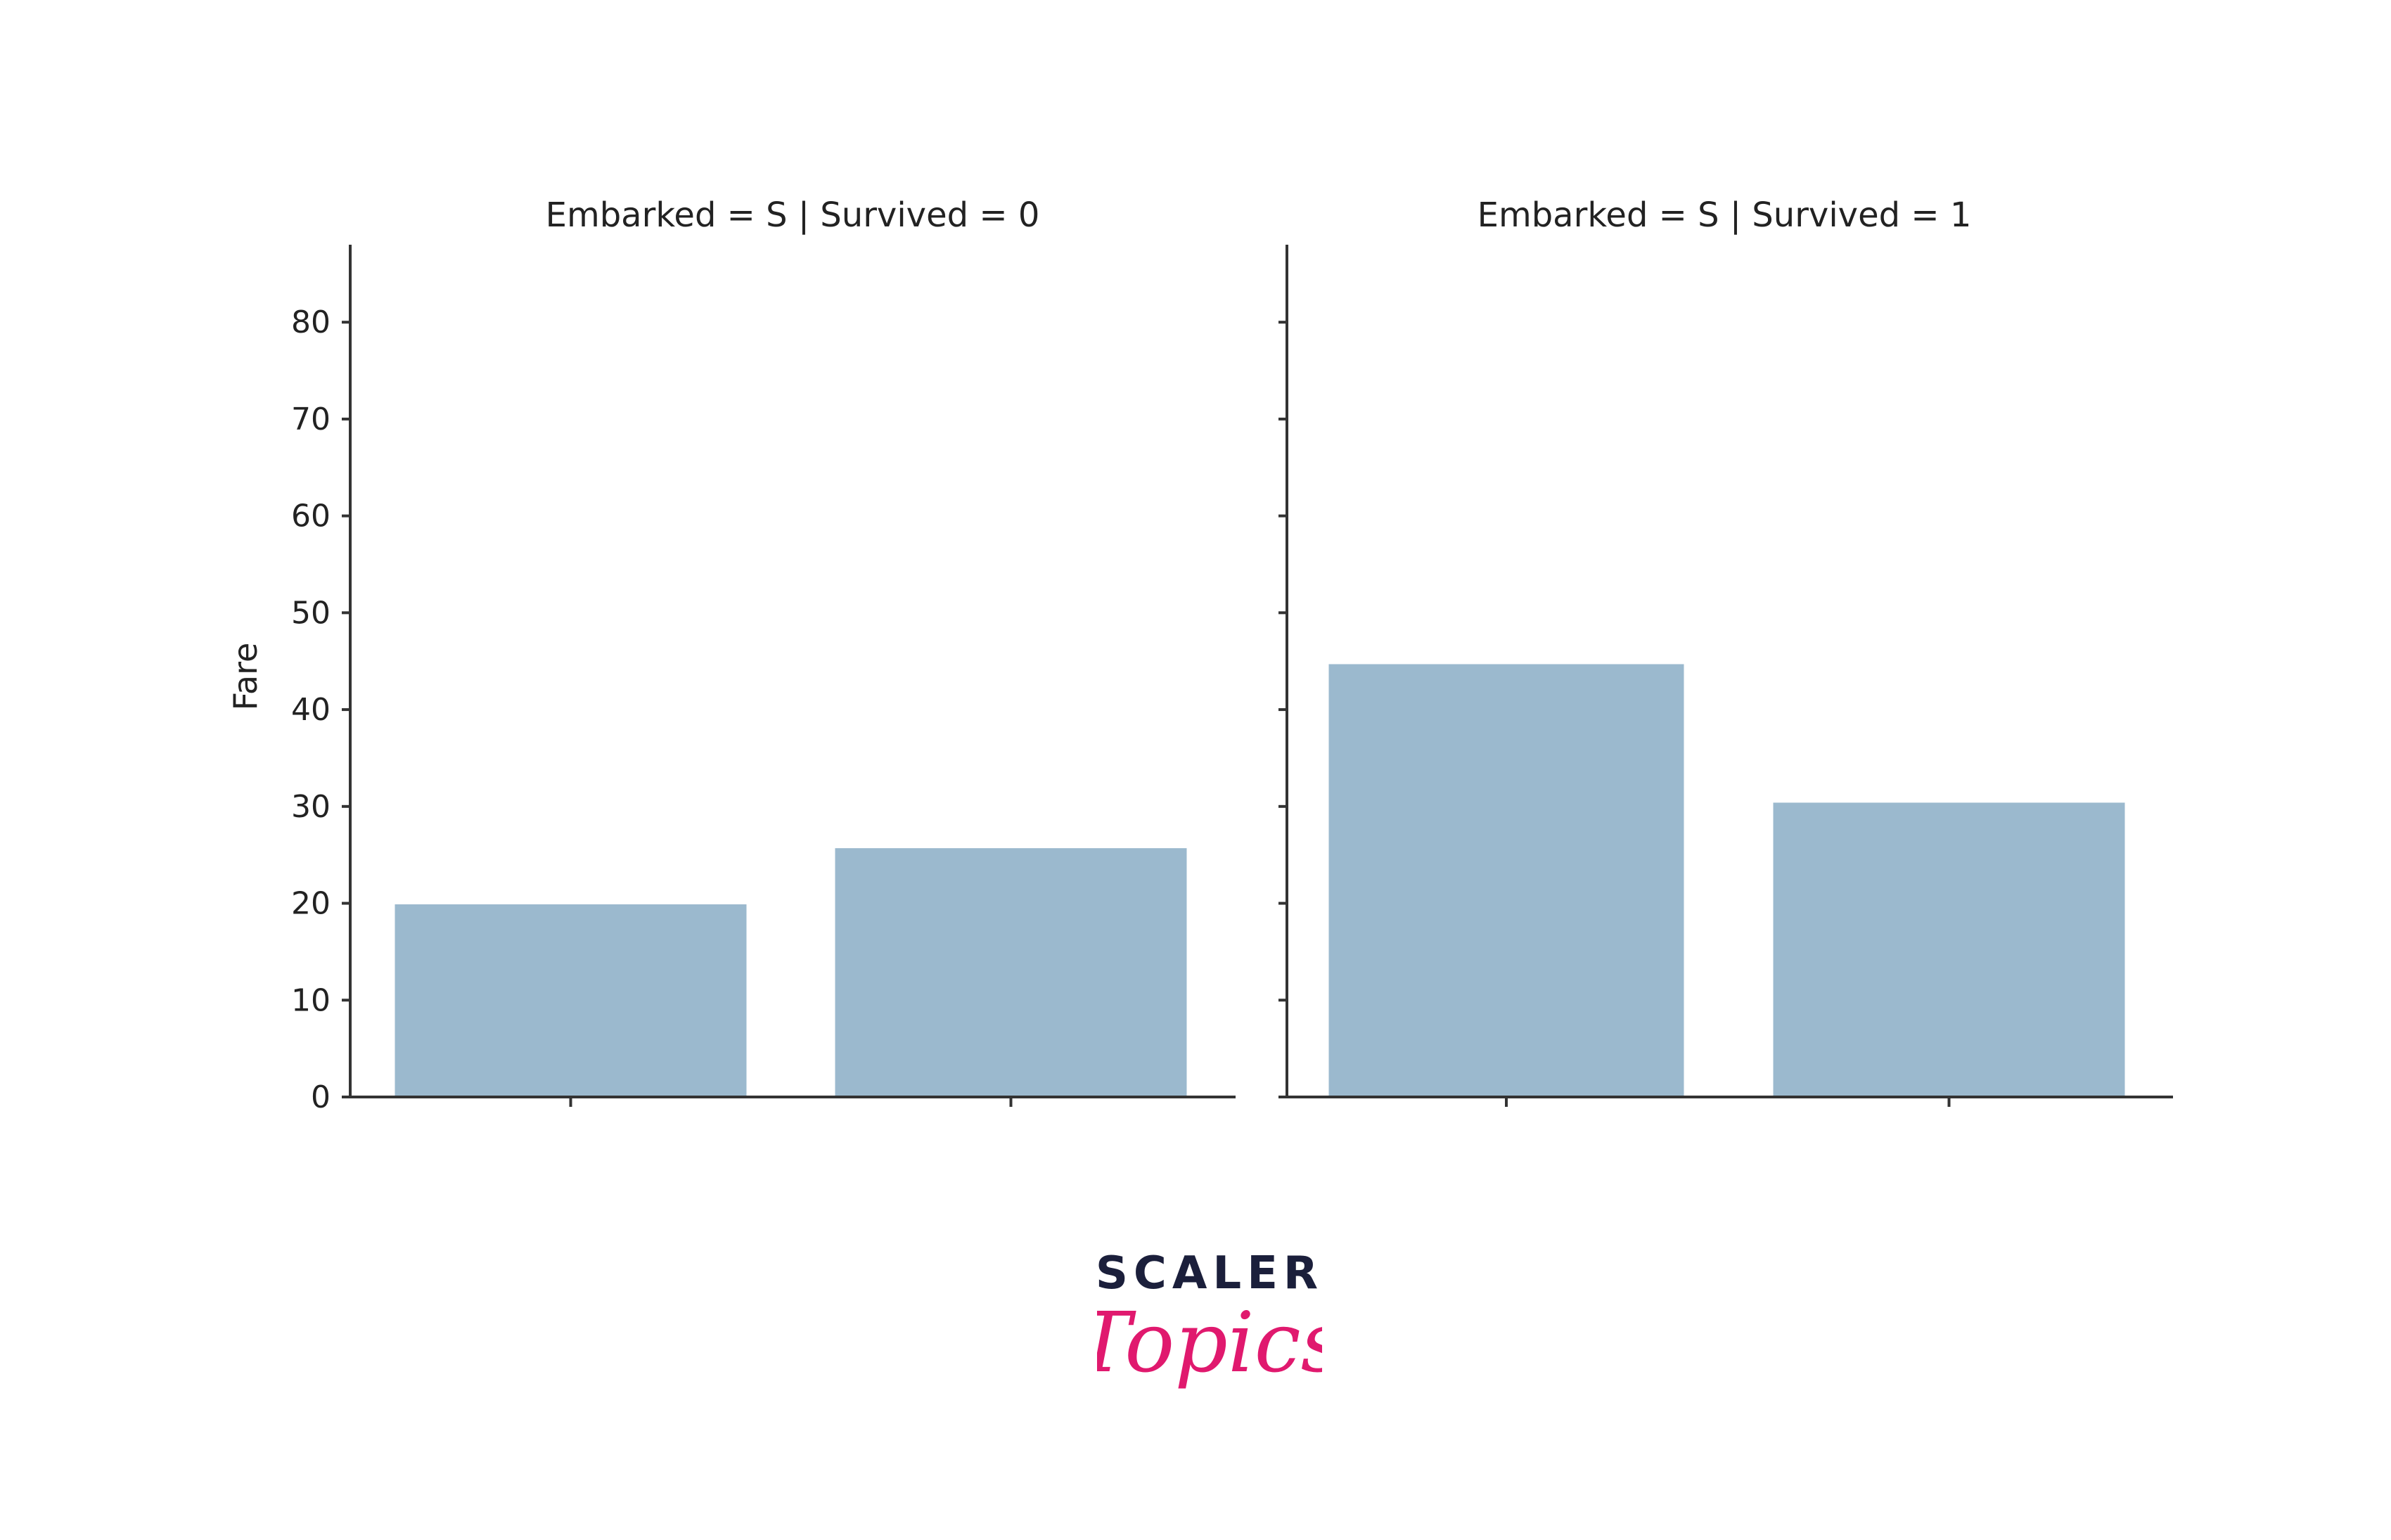 This screenshot has width=2391, height=1540. Describe the element at coordinates (311, 516) in the screenshot. I see `y-tick-label: 60` at that location.